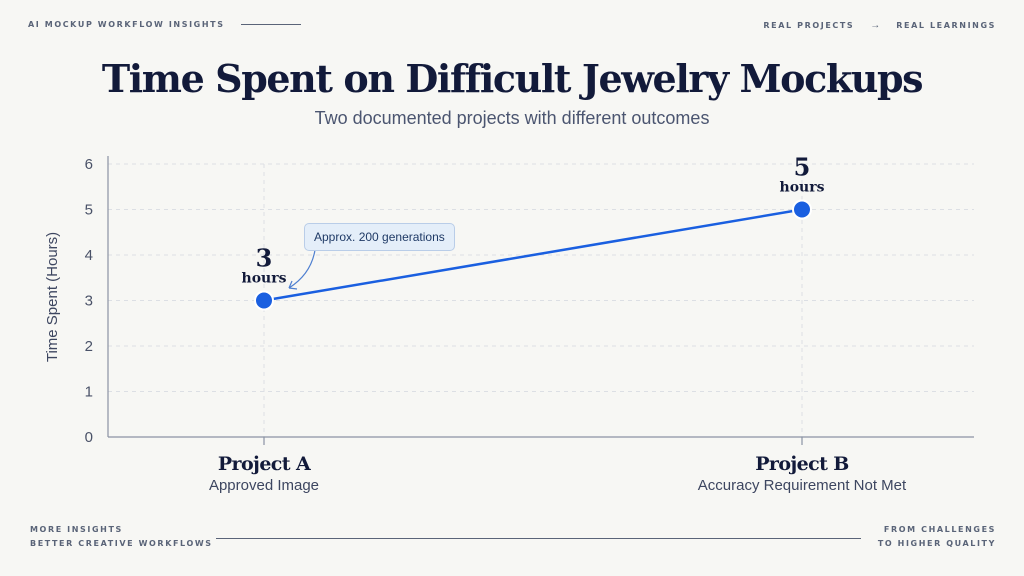 The width and height of the screenshot is (1024, 576). I want to click on series-line, so click(533, 255).